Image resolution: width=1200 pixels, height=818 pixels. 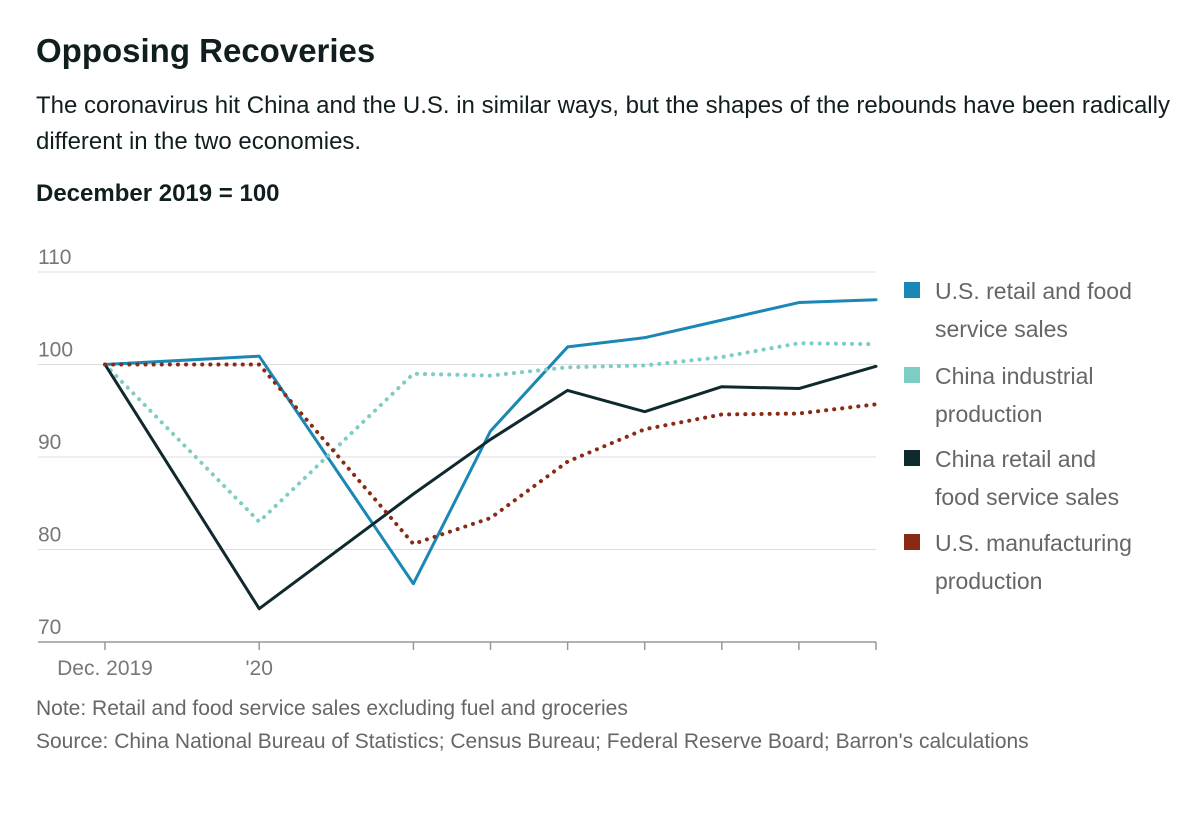 I want to click on legend-label: China retail and food service sales, so click(x=1027, y=478).